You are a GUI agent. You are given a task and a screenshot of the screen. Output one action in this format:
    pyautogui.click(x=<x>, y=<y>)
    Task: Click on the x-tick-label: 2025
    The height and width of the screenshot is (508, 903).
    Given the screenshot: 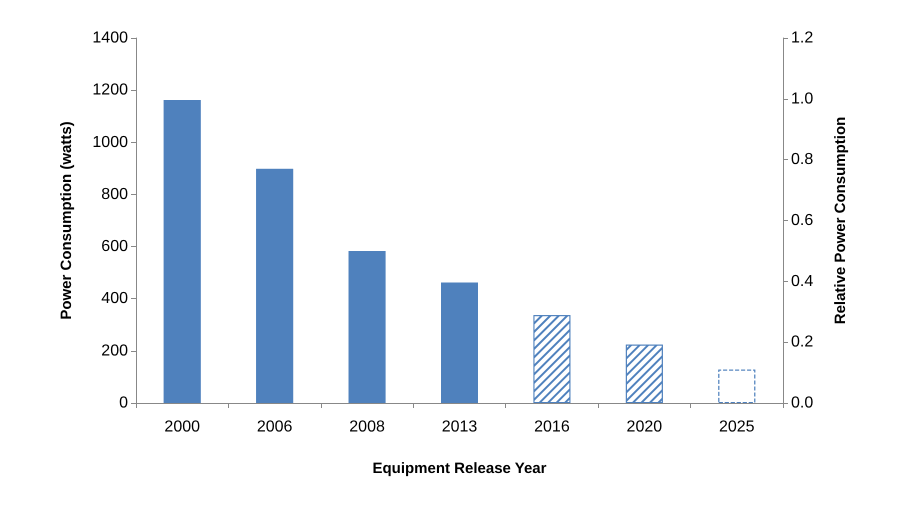 What is the action you would take?
    pyautogui.click(x=736, y=427)
    